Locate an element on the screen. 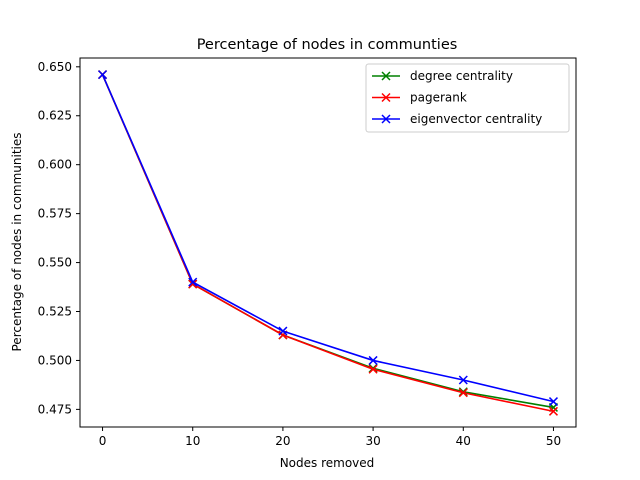  x-axis-label: Nodes removed is located at coordinates (327, 463).